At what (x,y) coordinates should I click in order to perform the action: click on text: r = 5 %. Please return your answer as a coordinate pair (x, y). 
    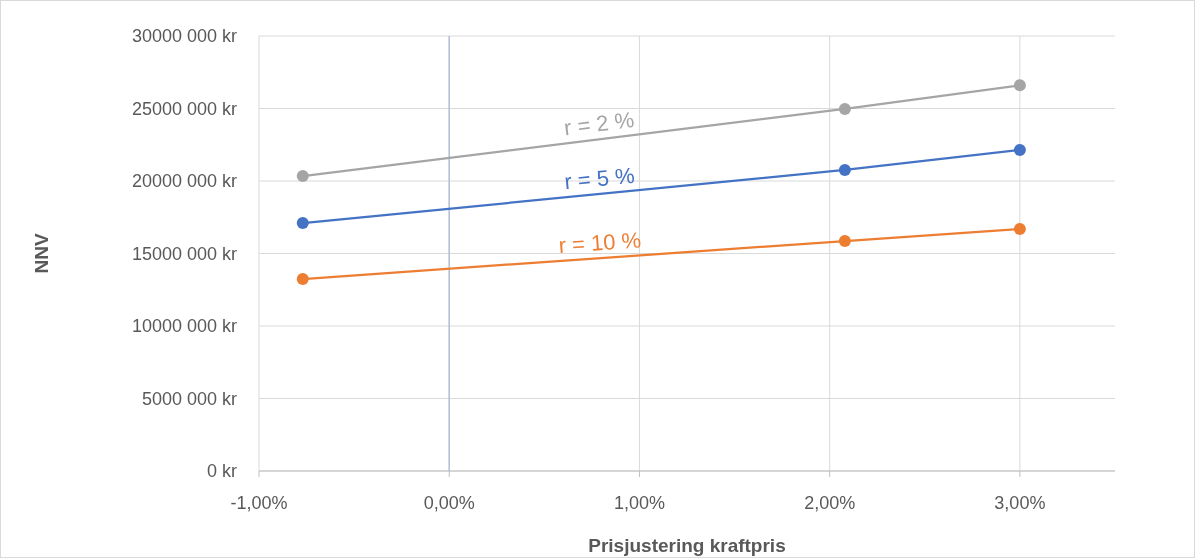
    Looking at the image, I should click on (599, 178).